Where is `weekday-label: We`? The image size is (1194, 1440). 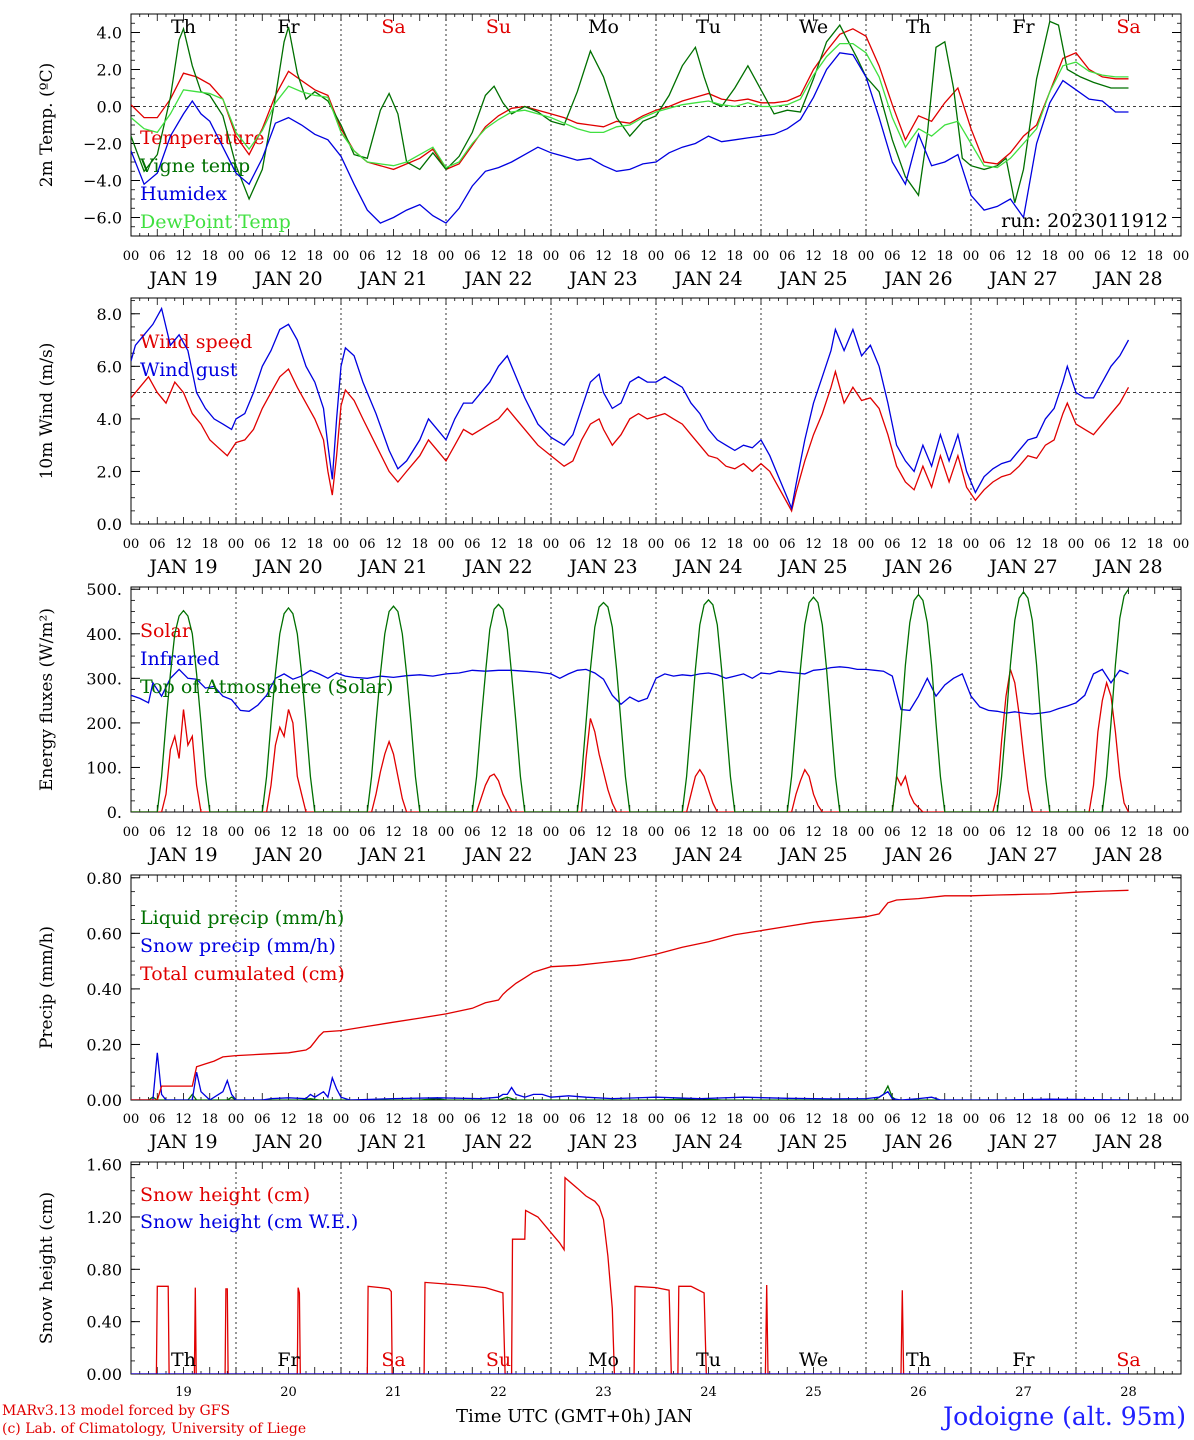 weekday-label: We is located at coordinates (813, 27).